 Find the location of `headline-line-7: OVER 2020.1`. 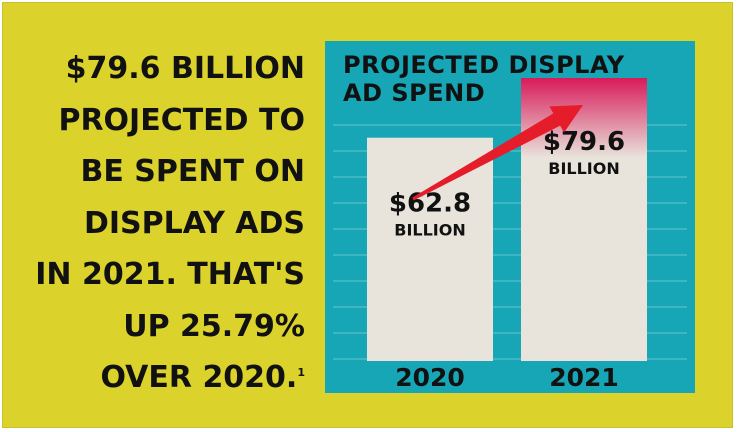

headline-line-7: OVER 2020.1 is located at coordinates (159, 378).